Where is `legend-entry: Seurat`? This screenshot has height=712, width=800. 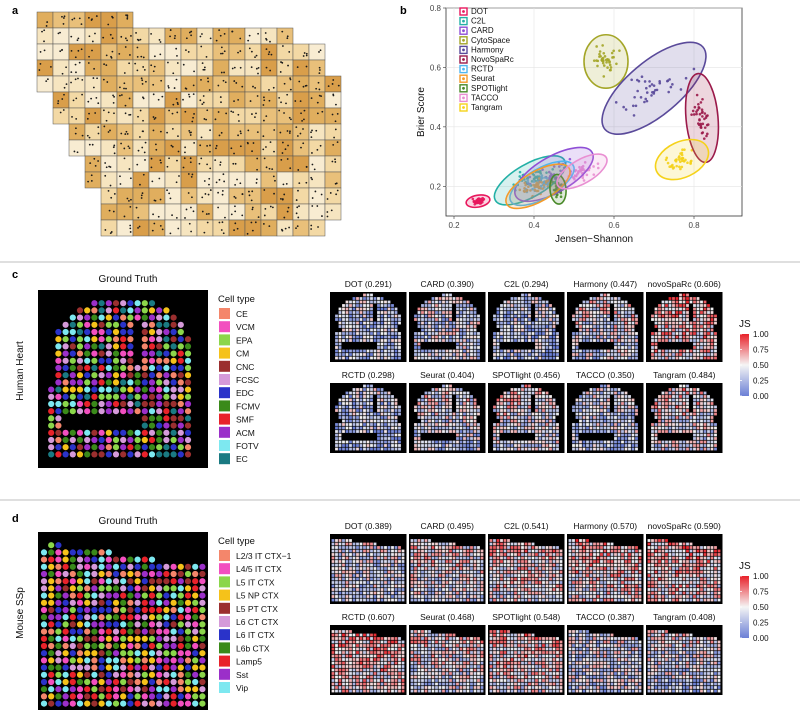
legend-entry: Seurat is located at coordinates (483, 78).